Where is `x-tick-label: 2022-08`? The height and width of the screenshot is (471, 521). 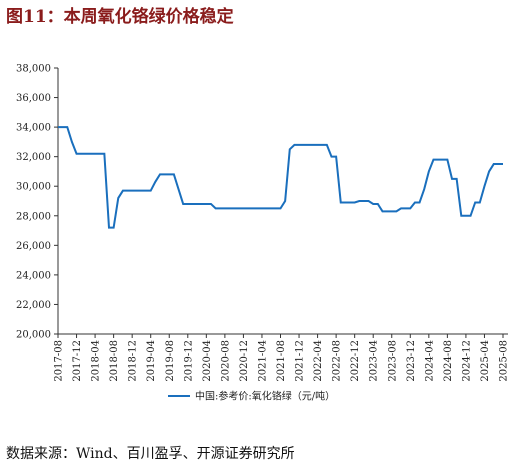
x-tick-label: 2022-08 is located at coordinates (337, 361).